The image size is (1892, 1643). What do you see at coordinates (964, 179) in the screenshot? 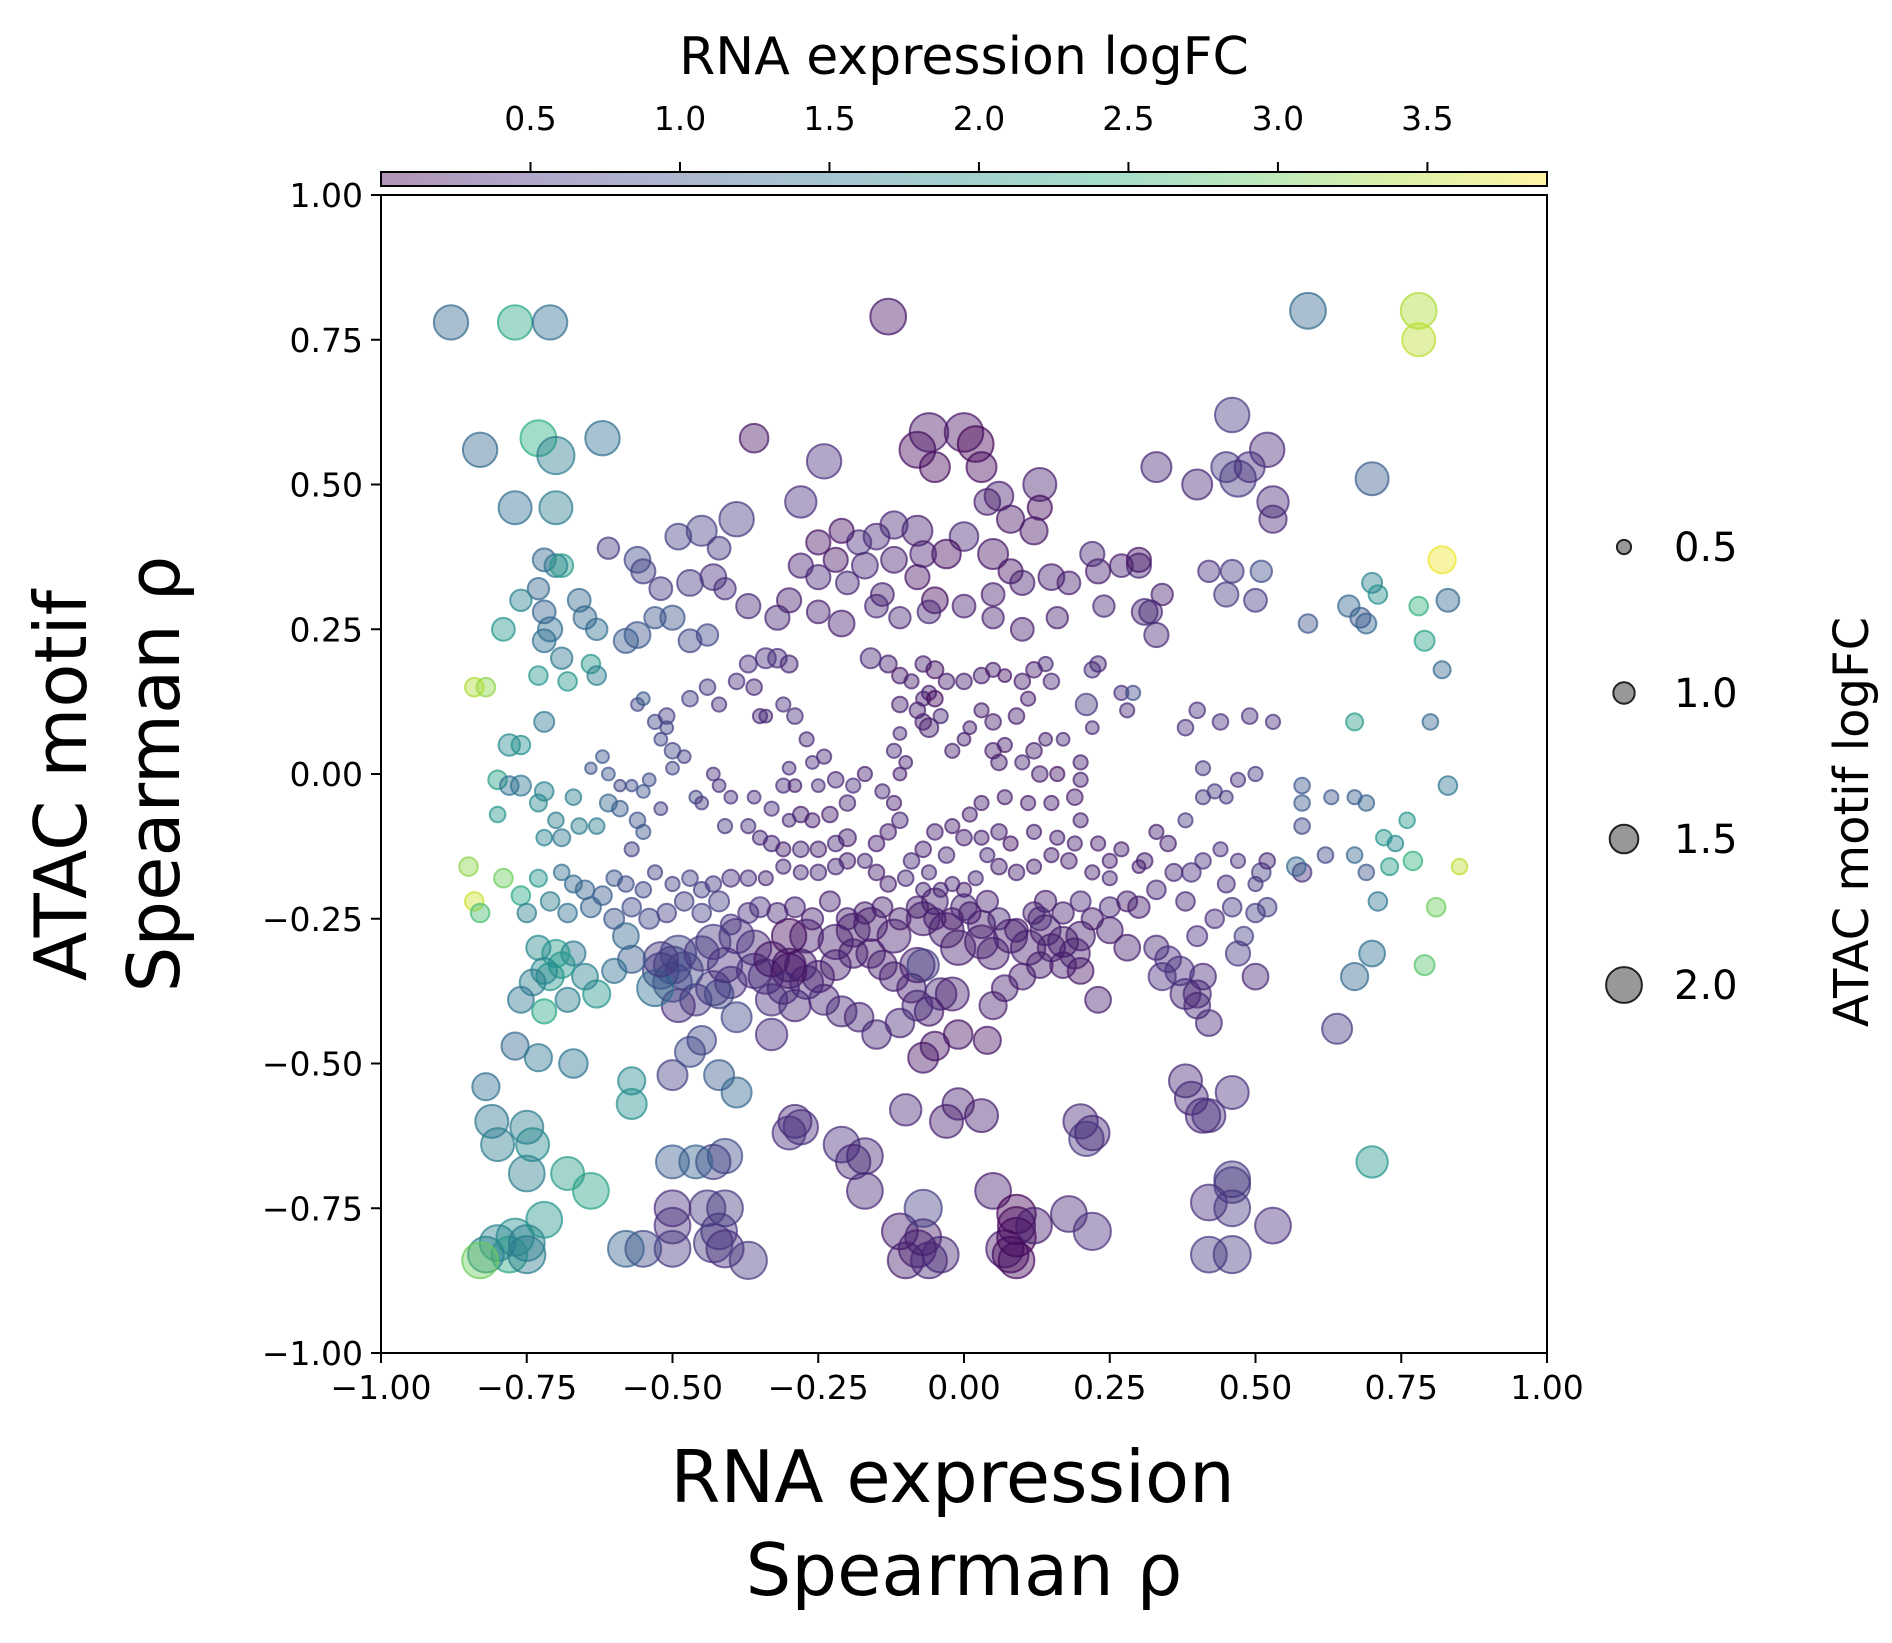
I see `colorbar-frame` at bounding box center [964, 179].